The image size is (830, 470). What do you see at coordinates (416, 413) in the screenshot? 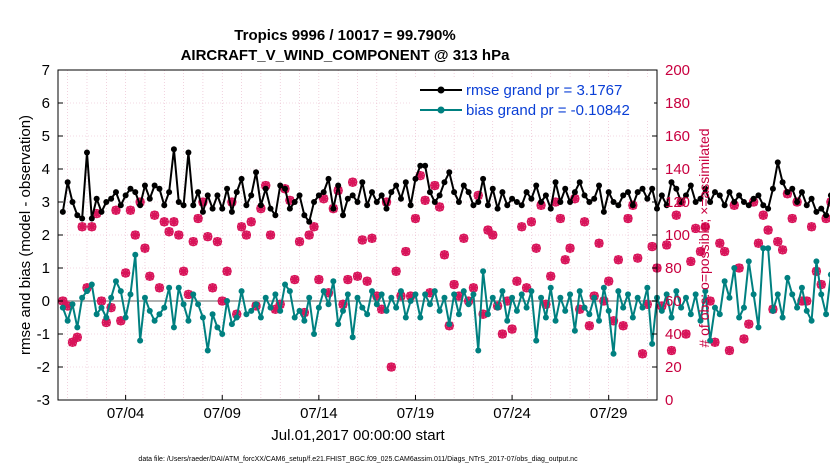
I see `x-tick-label: 07/19` at bounding box center [416, 413].